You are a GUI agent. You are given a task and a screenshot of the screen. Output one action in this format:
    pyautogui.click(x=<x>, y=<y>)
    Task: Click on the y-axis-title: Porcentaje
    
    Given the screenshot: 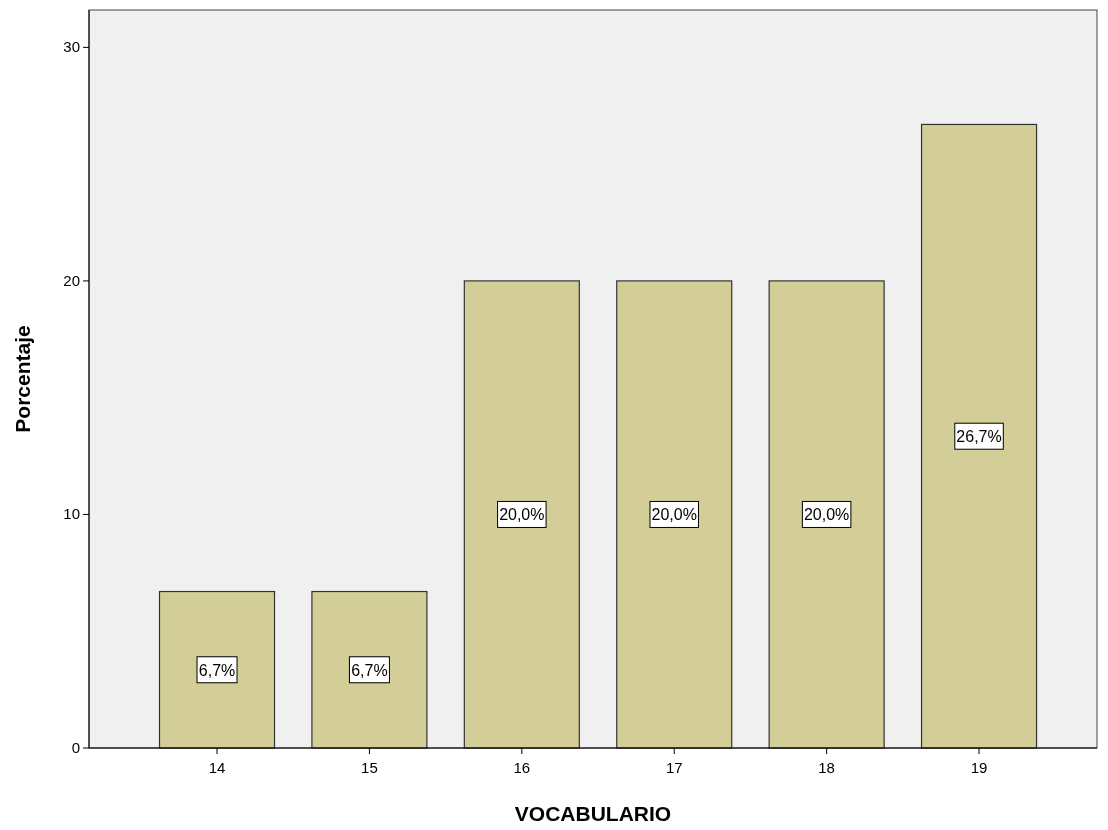 What is the action you would take?
    pyautogui.click(x=22, y=379)
    